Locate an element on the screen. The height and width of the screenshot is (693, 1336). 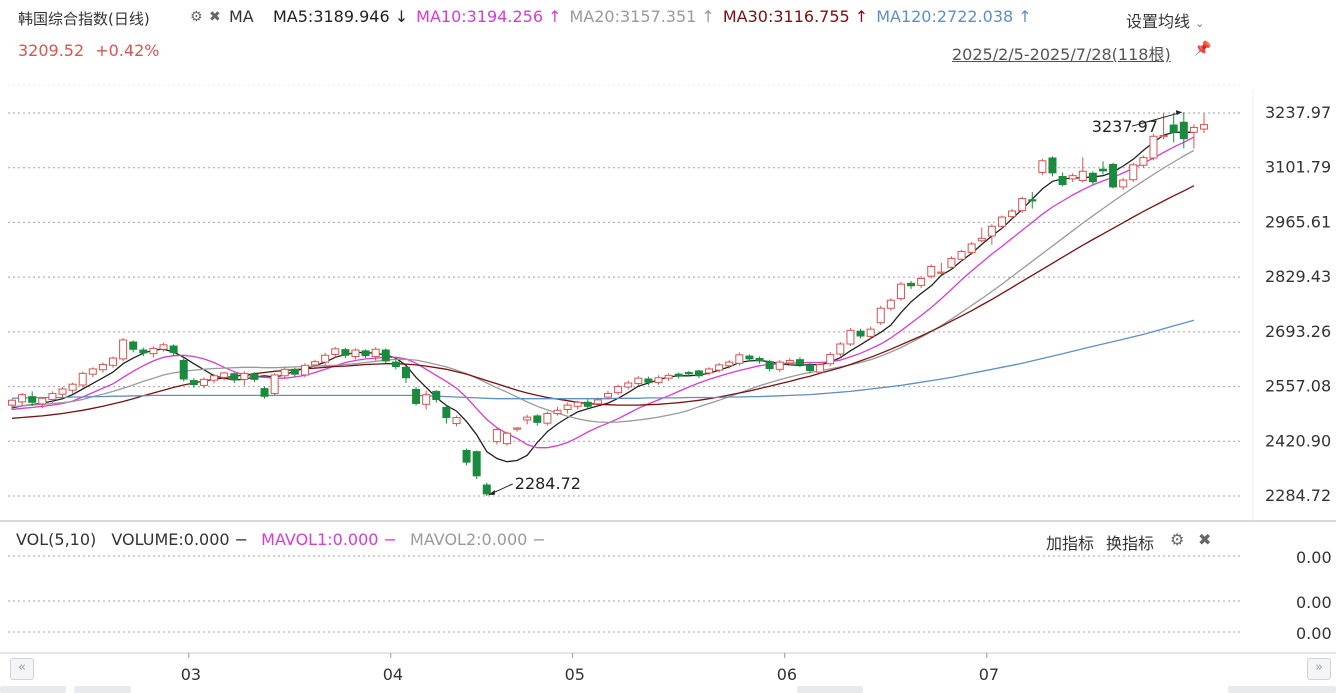
scroll-left-button: « is located at coordinates (22, 669).